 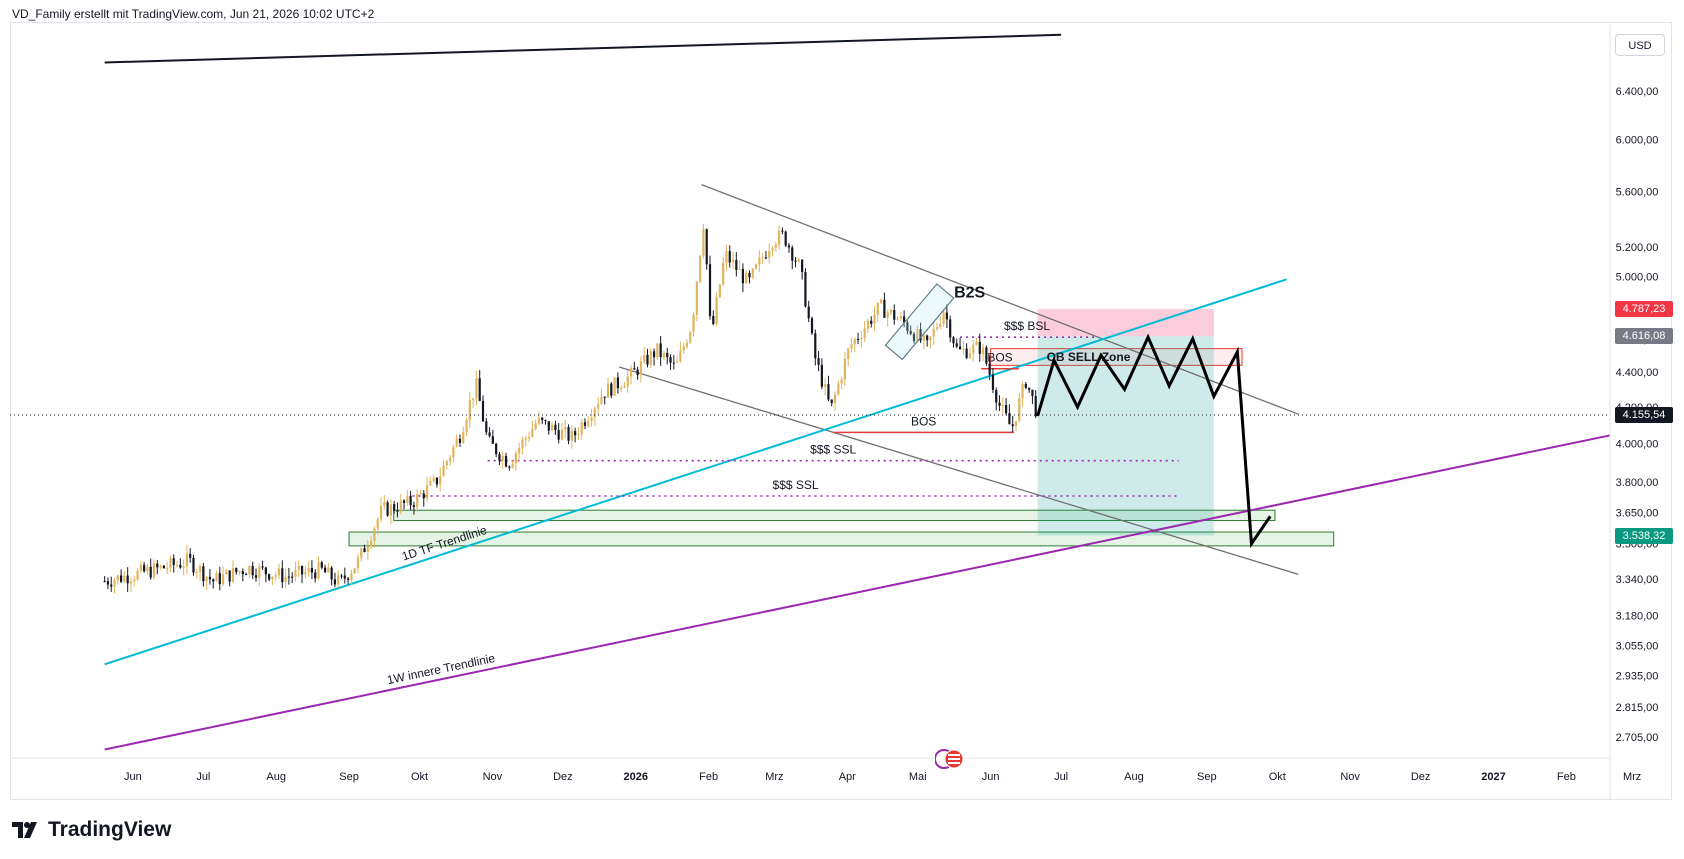 What do you see at coordinates (841, 539) in the screenshot?
I see `support-zone` at bounding box center [841, 539].